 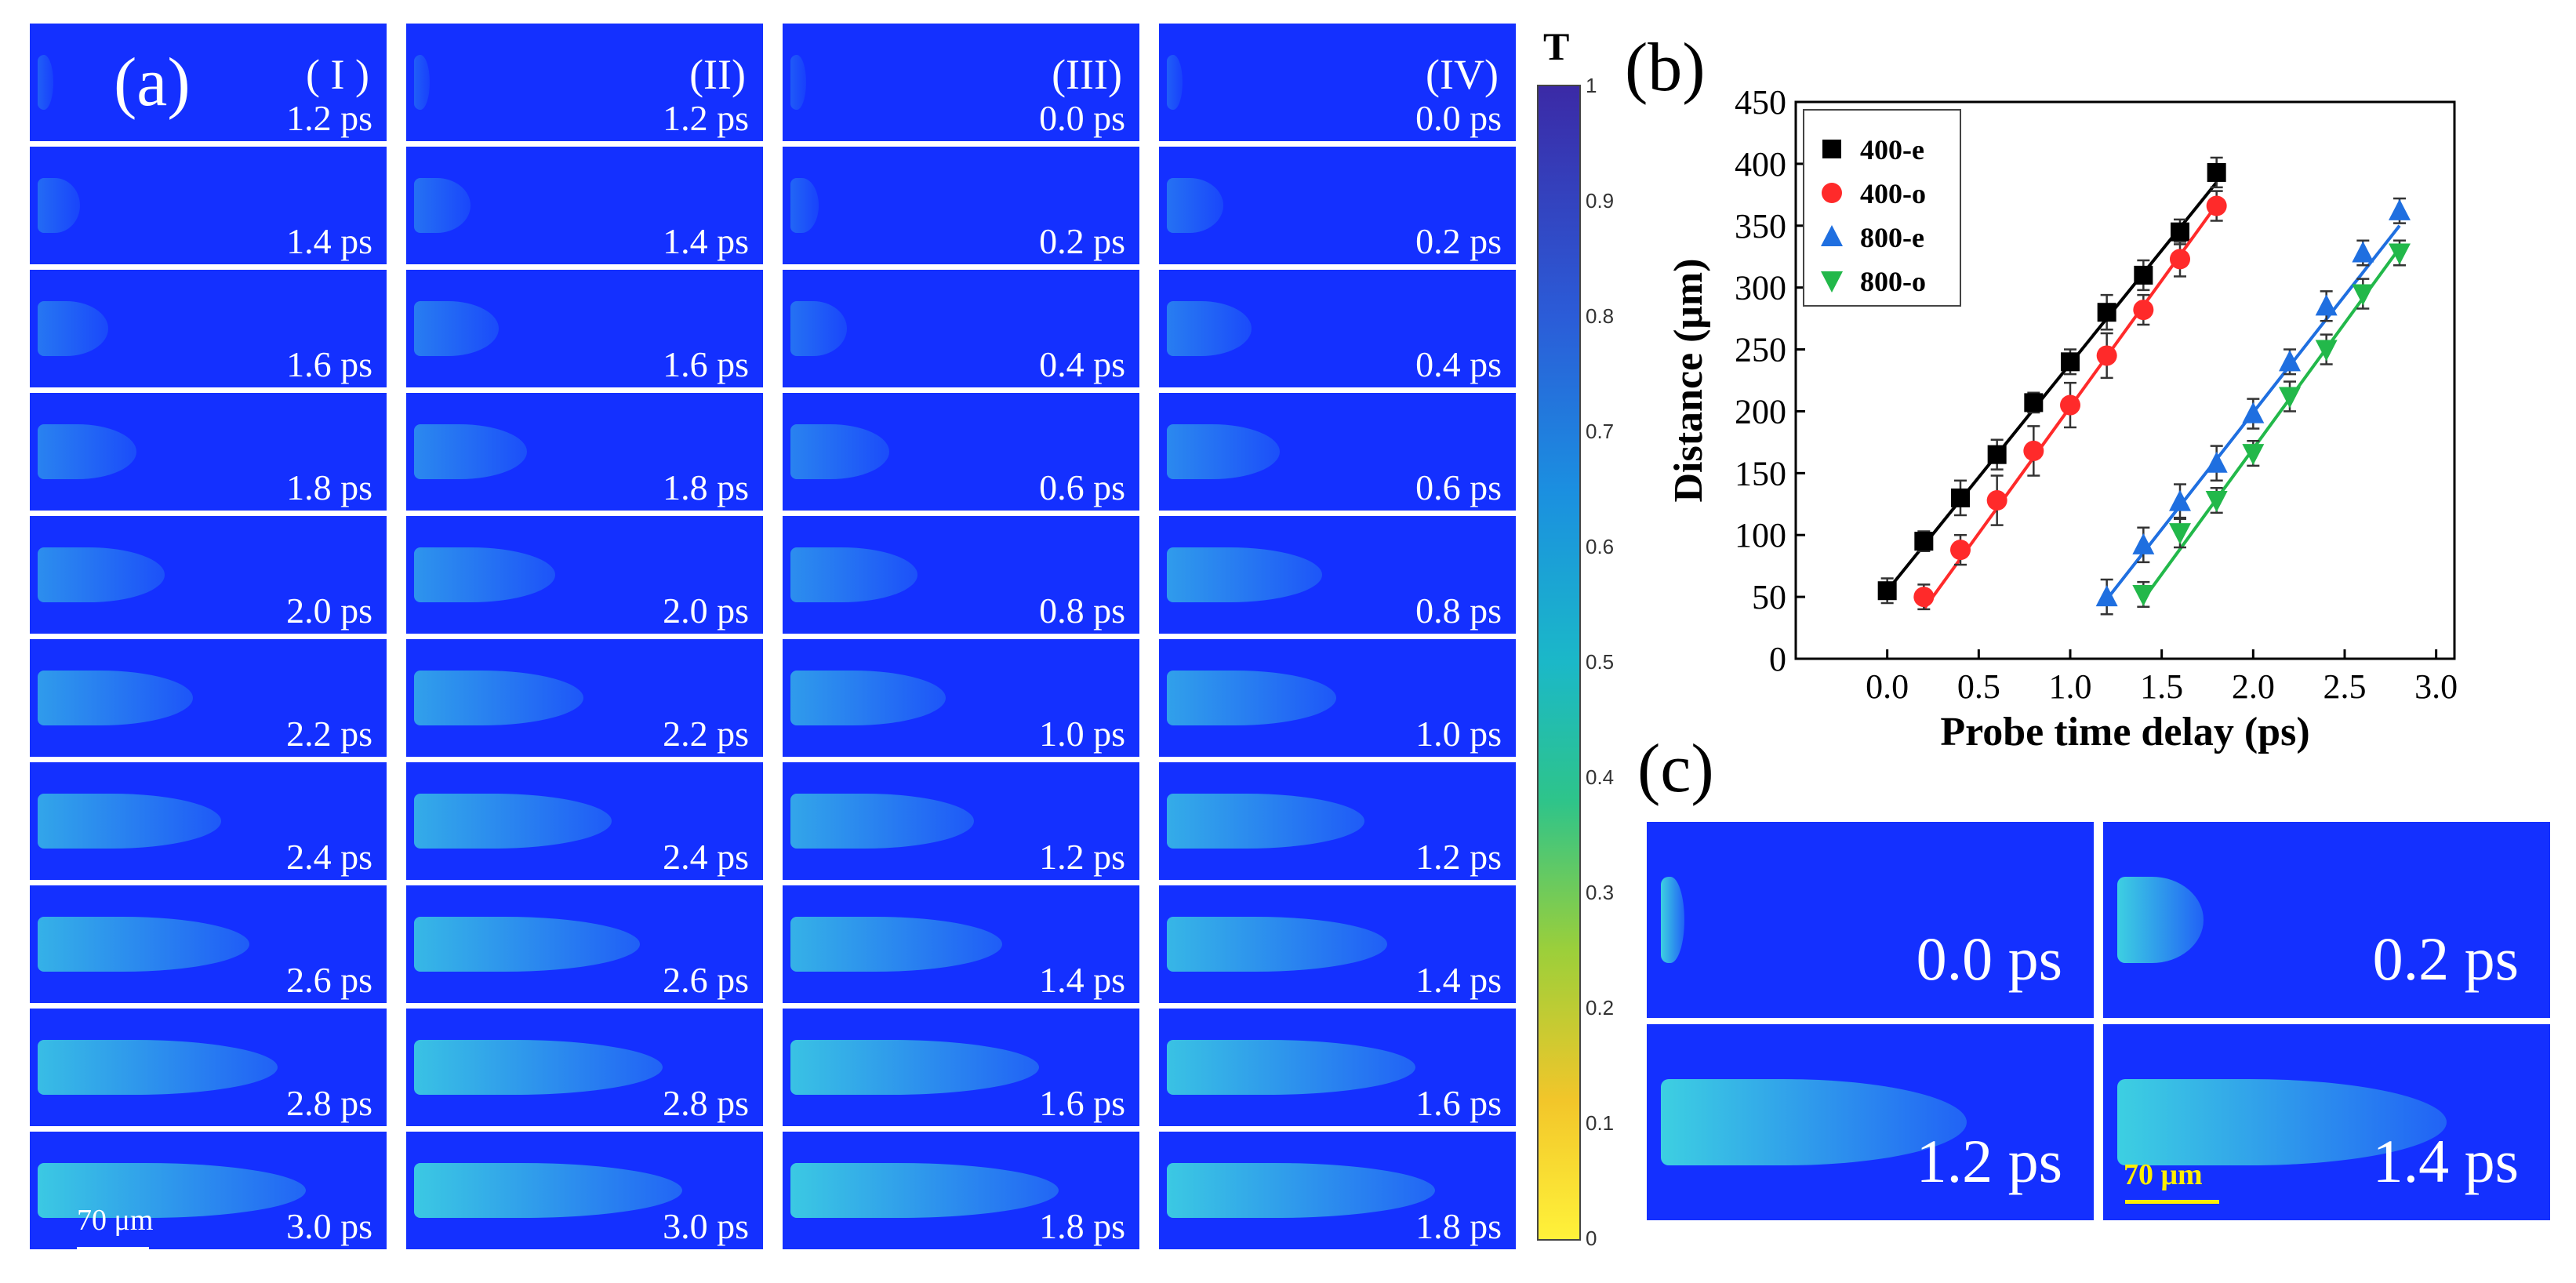 What do you see at coordinates (706, 980) in the screenshot?
I see `frame-time-label: 2.6 ps` at bounding box center [706, 980].